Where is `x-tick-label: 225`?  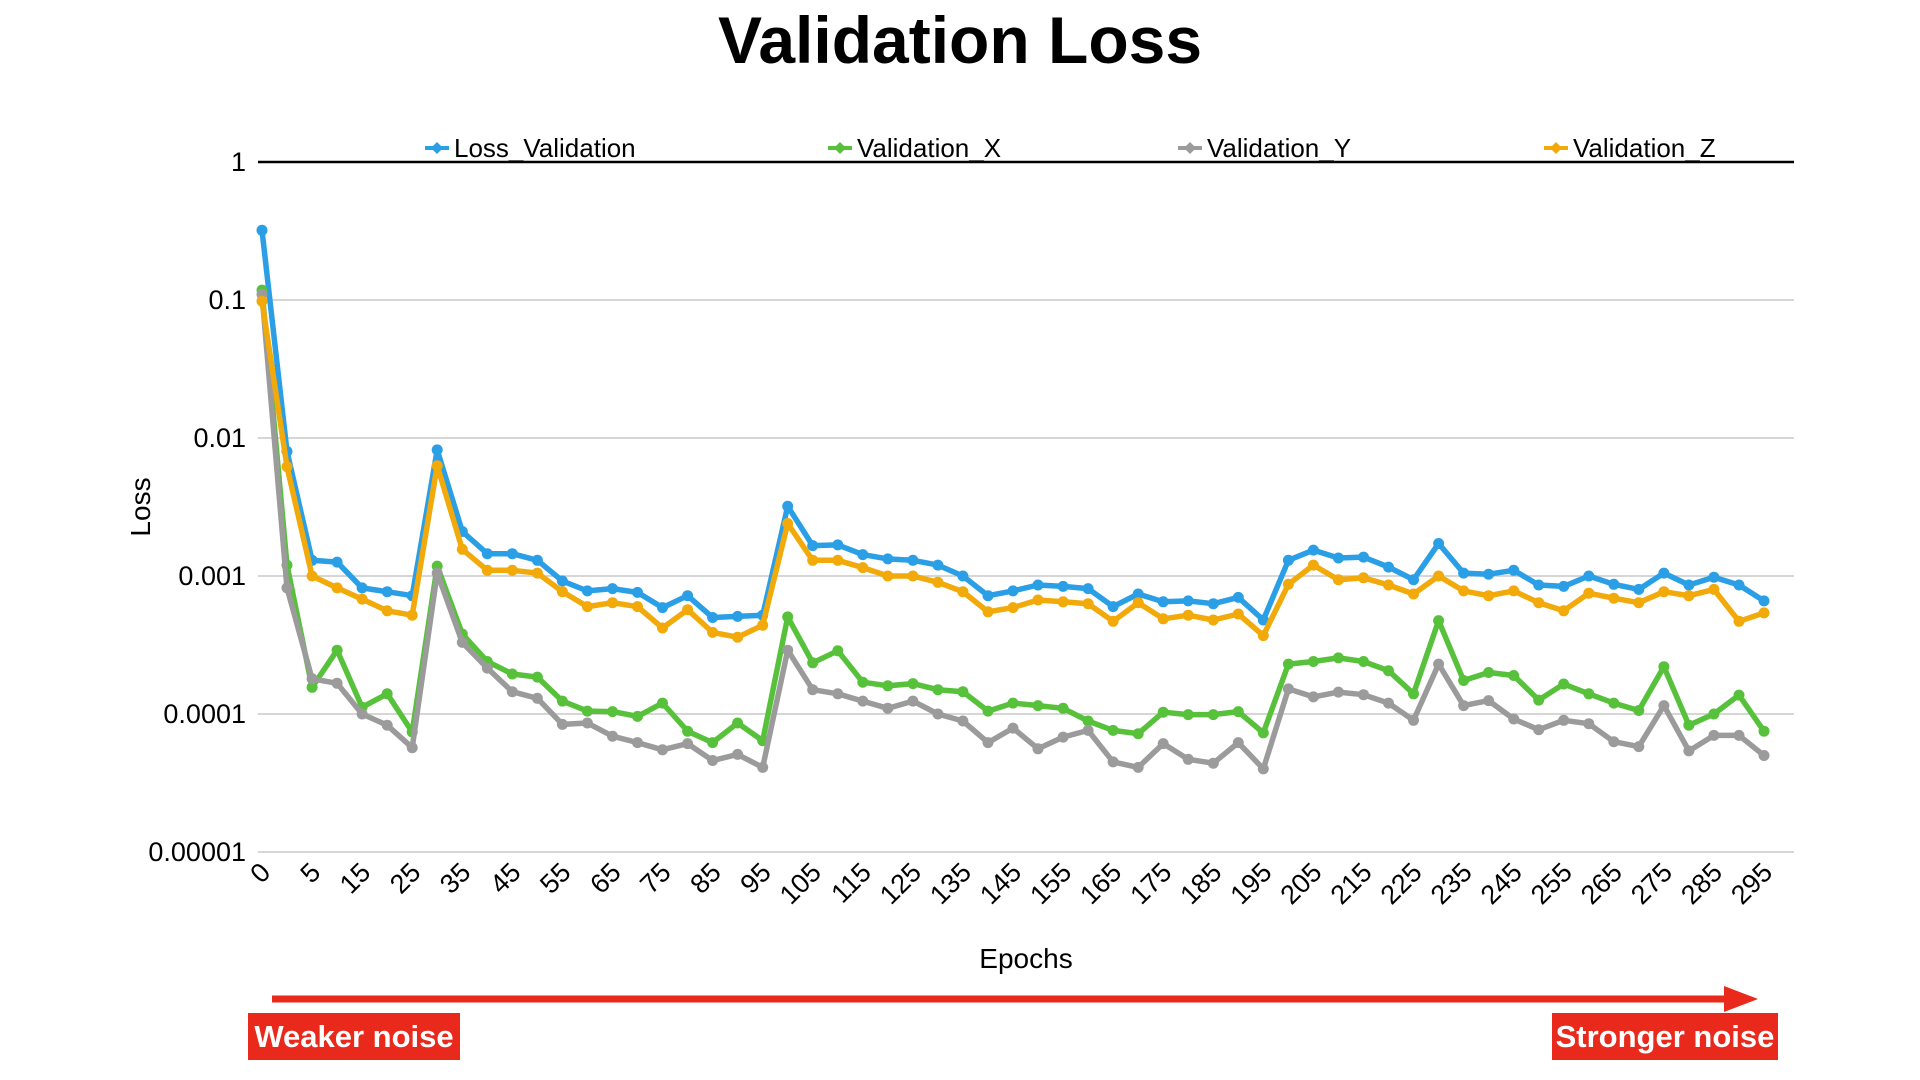 x-tick-label: 225 is located at coordinates (1401, 883).